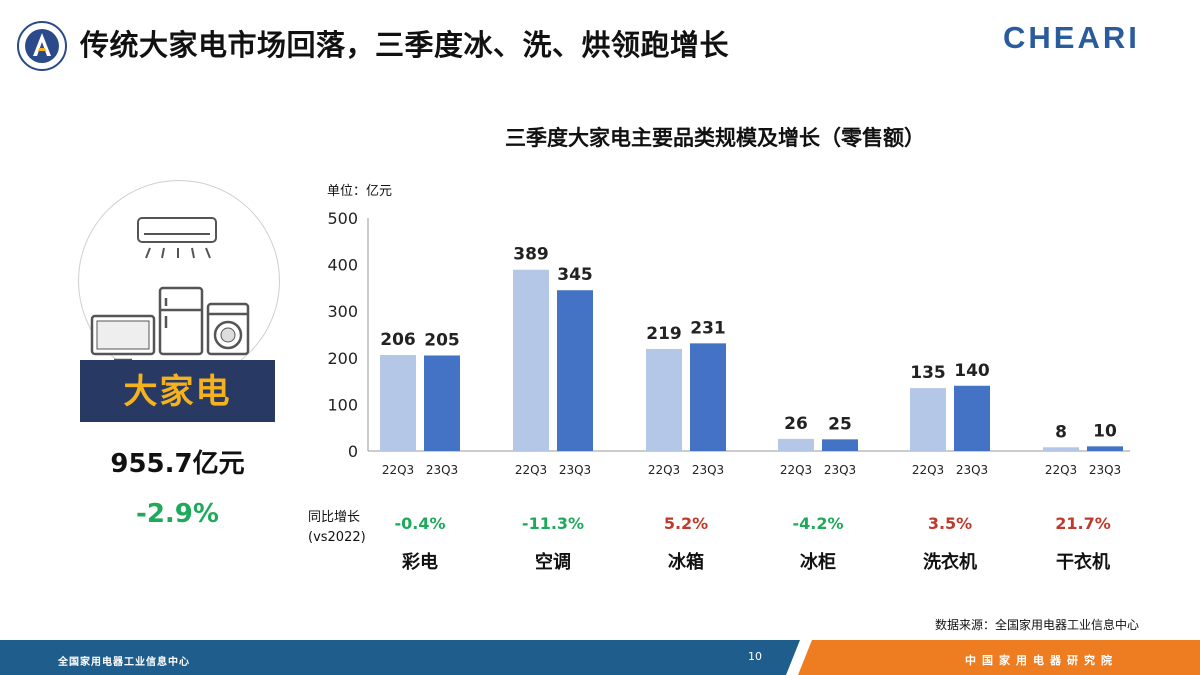 The image size is (1200, 675). What do you see at coordinates (972, 371) in the screenshot?
I see `data-label: 140` at bounding box center [972, 371].